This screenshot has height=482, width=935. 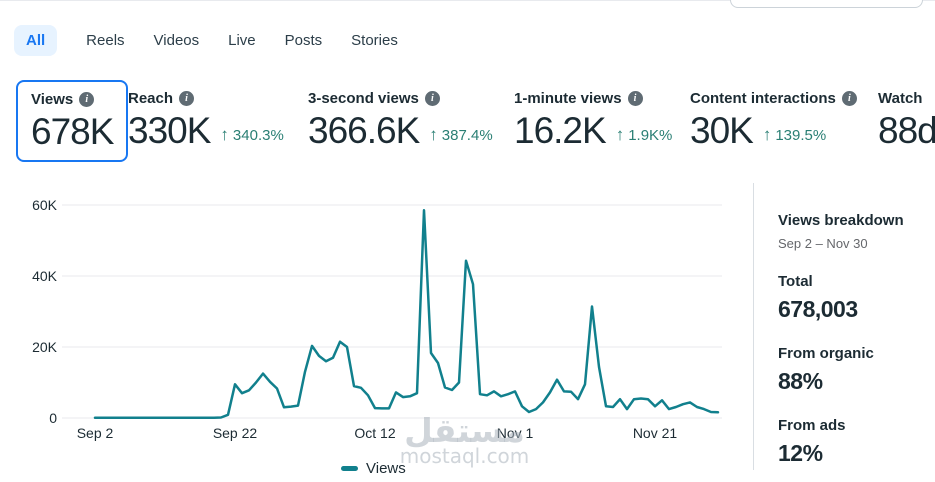 I want to click on metric-value: 330K, so click(x=169, y=130).